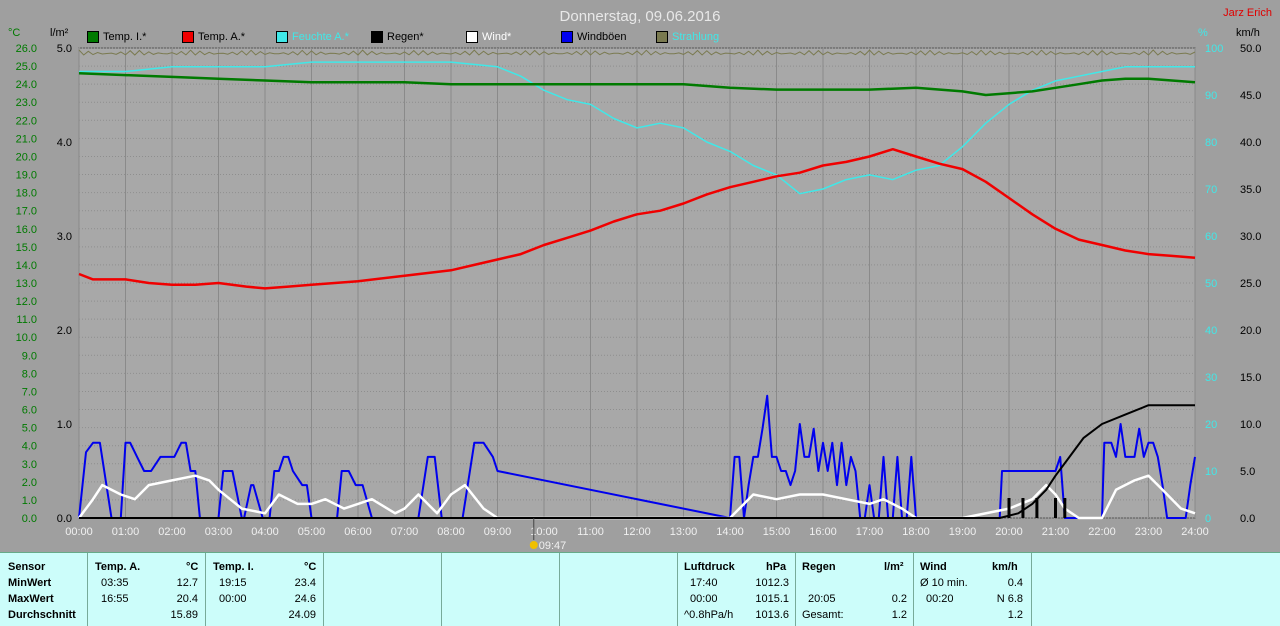 The height and width of the screenshot is (626, 1280). Describe the element at coordinates (1250, 331) in the screenshot. I see `wind-tick-label: 20.0` at that location.